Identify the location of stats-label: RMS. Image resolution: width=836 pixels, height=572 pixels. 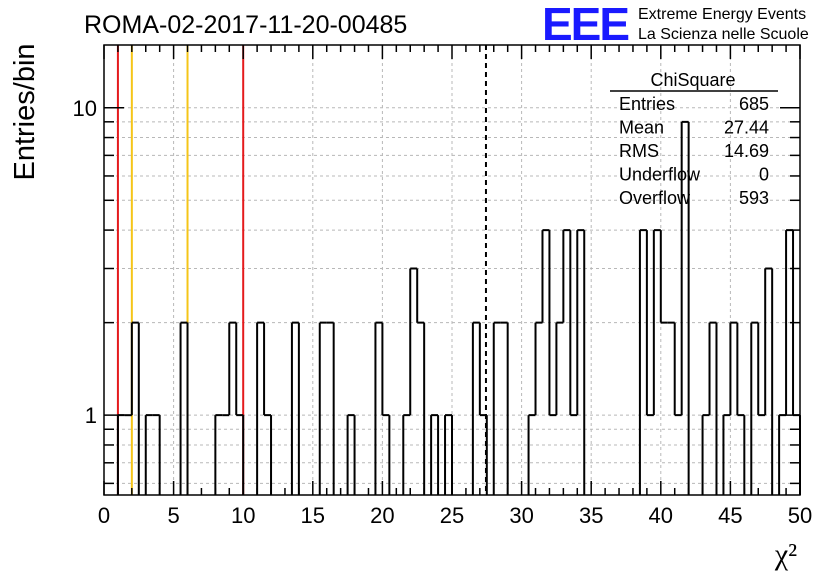
(639, 151).